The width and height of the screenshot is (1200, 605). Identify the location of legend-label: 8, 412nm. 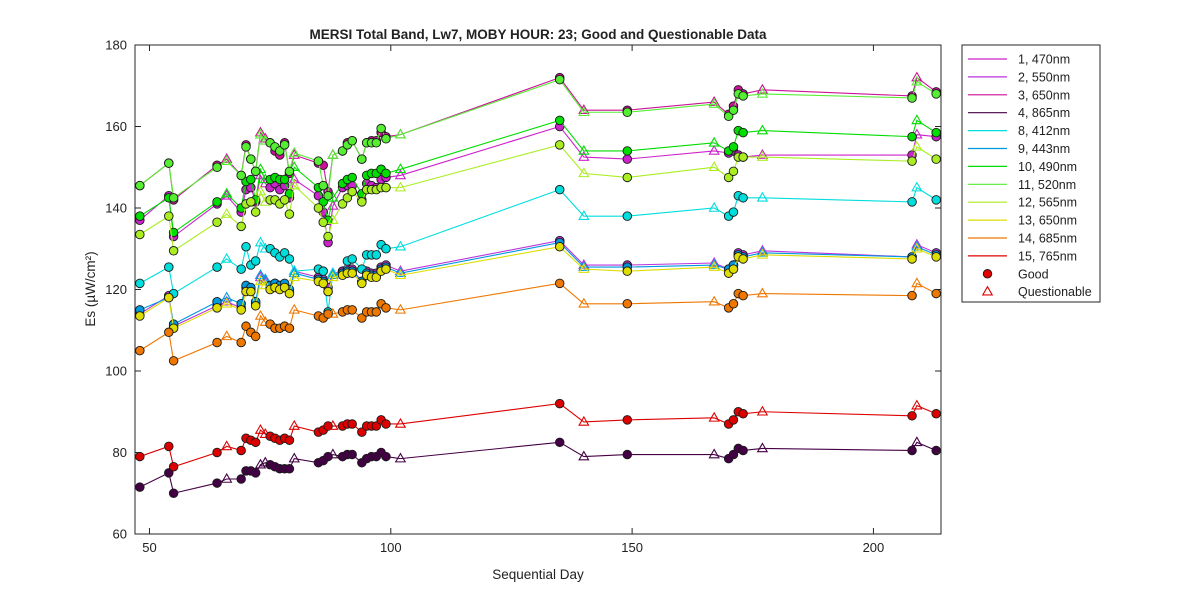
(1044, 131).